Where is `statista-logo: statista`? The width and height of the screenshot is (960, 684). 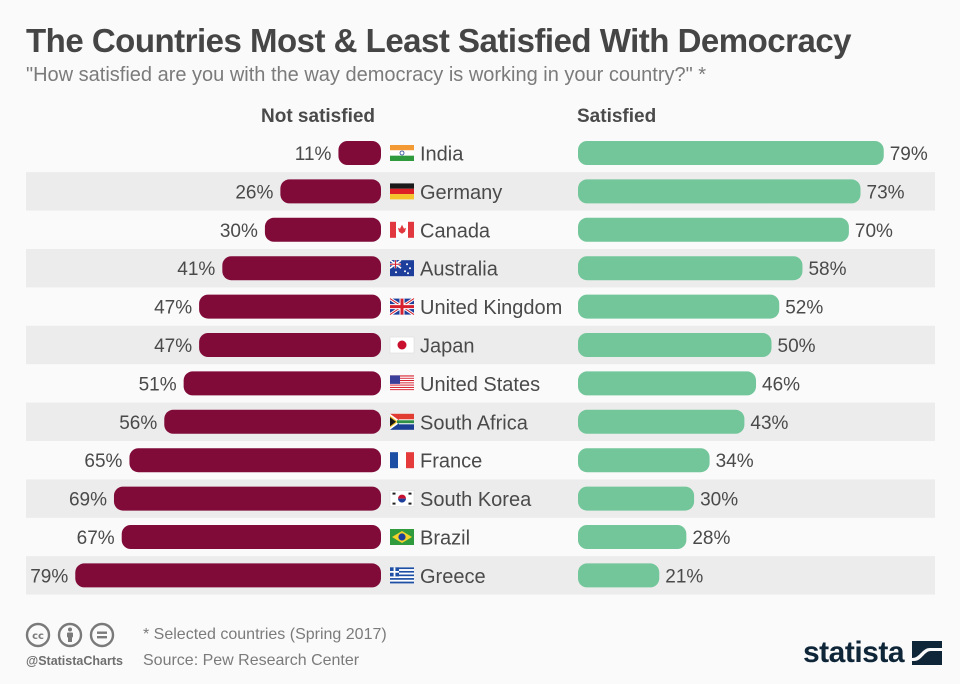
statista-logo: statista is located at coordinates (873, 653).